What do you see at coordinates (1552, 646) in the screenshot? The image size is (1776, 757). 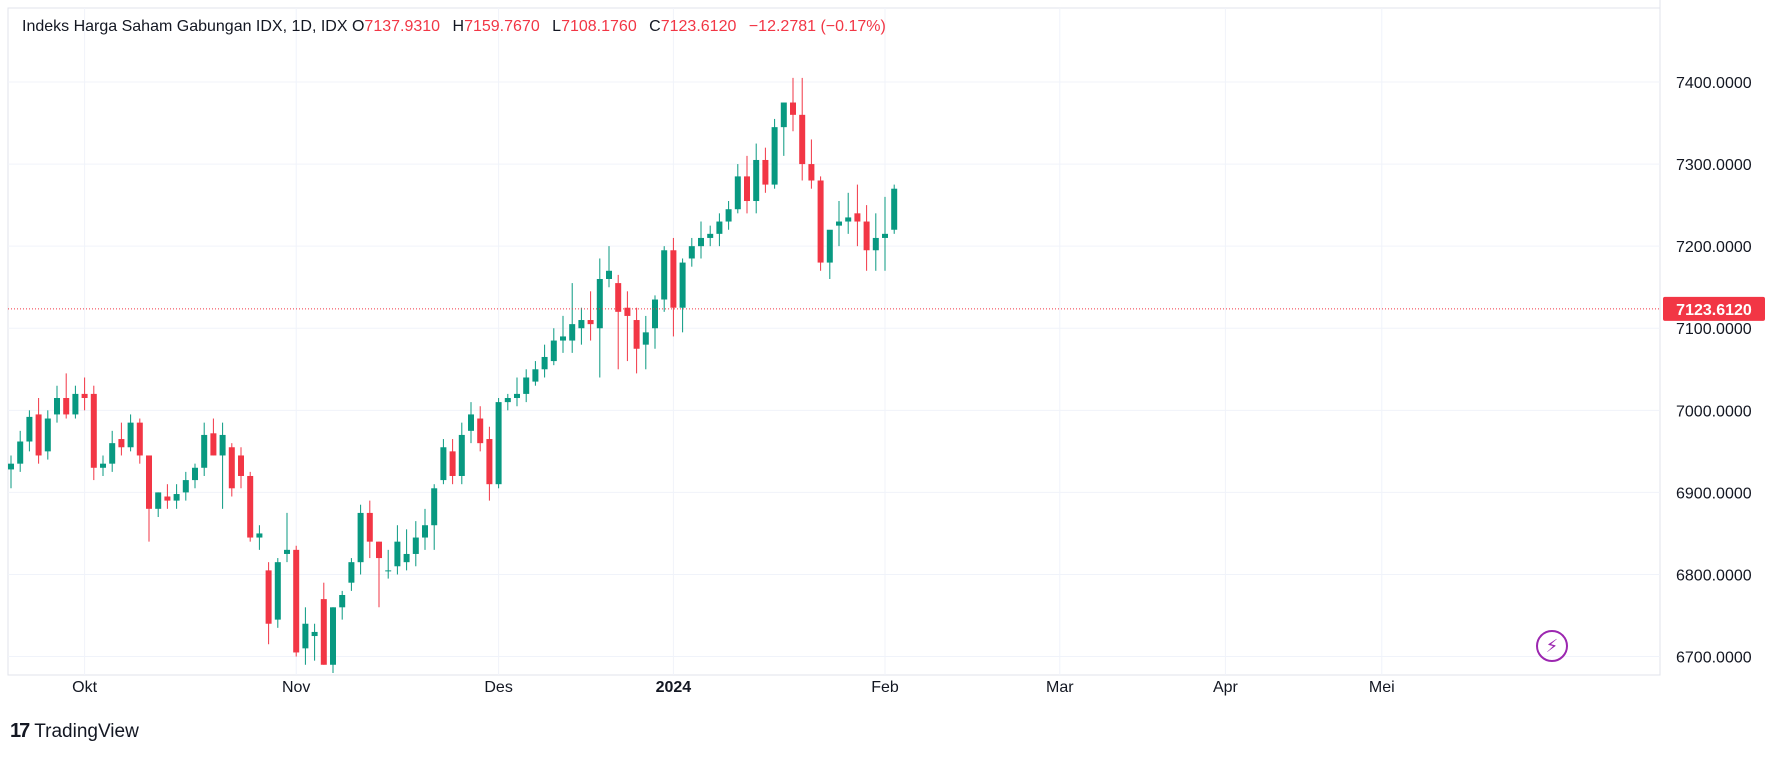 I see `lightning-icon: ⚡` at bounding box center [1552, 646].